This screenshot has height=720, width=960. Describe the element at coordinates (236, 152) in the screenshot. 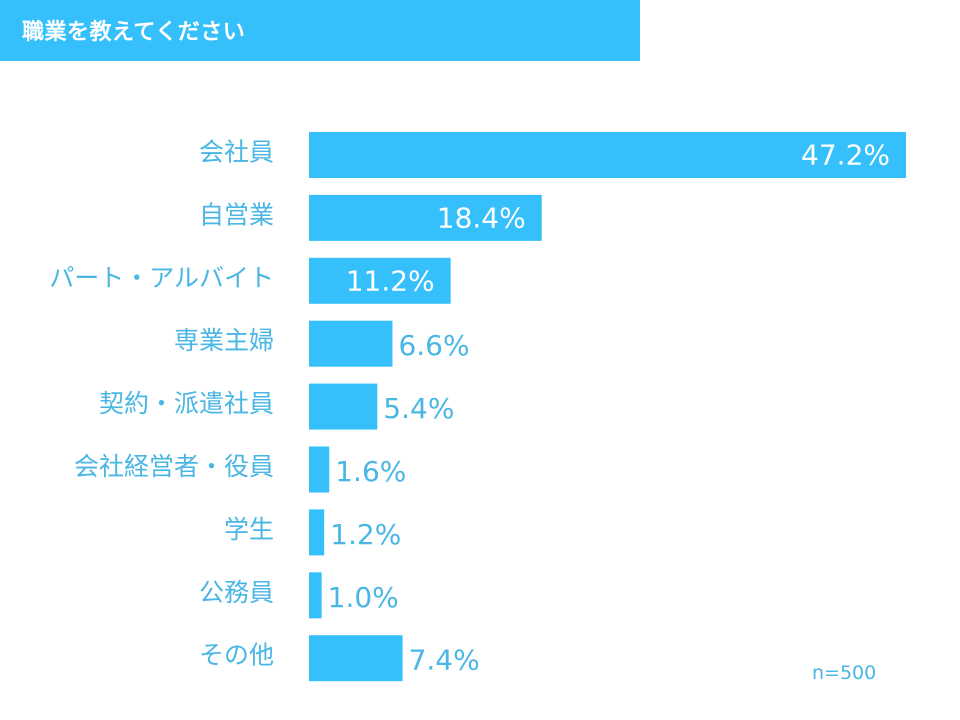

I see `category-label-1: 会社員` at that location.